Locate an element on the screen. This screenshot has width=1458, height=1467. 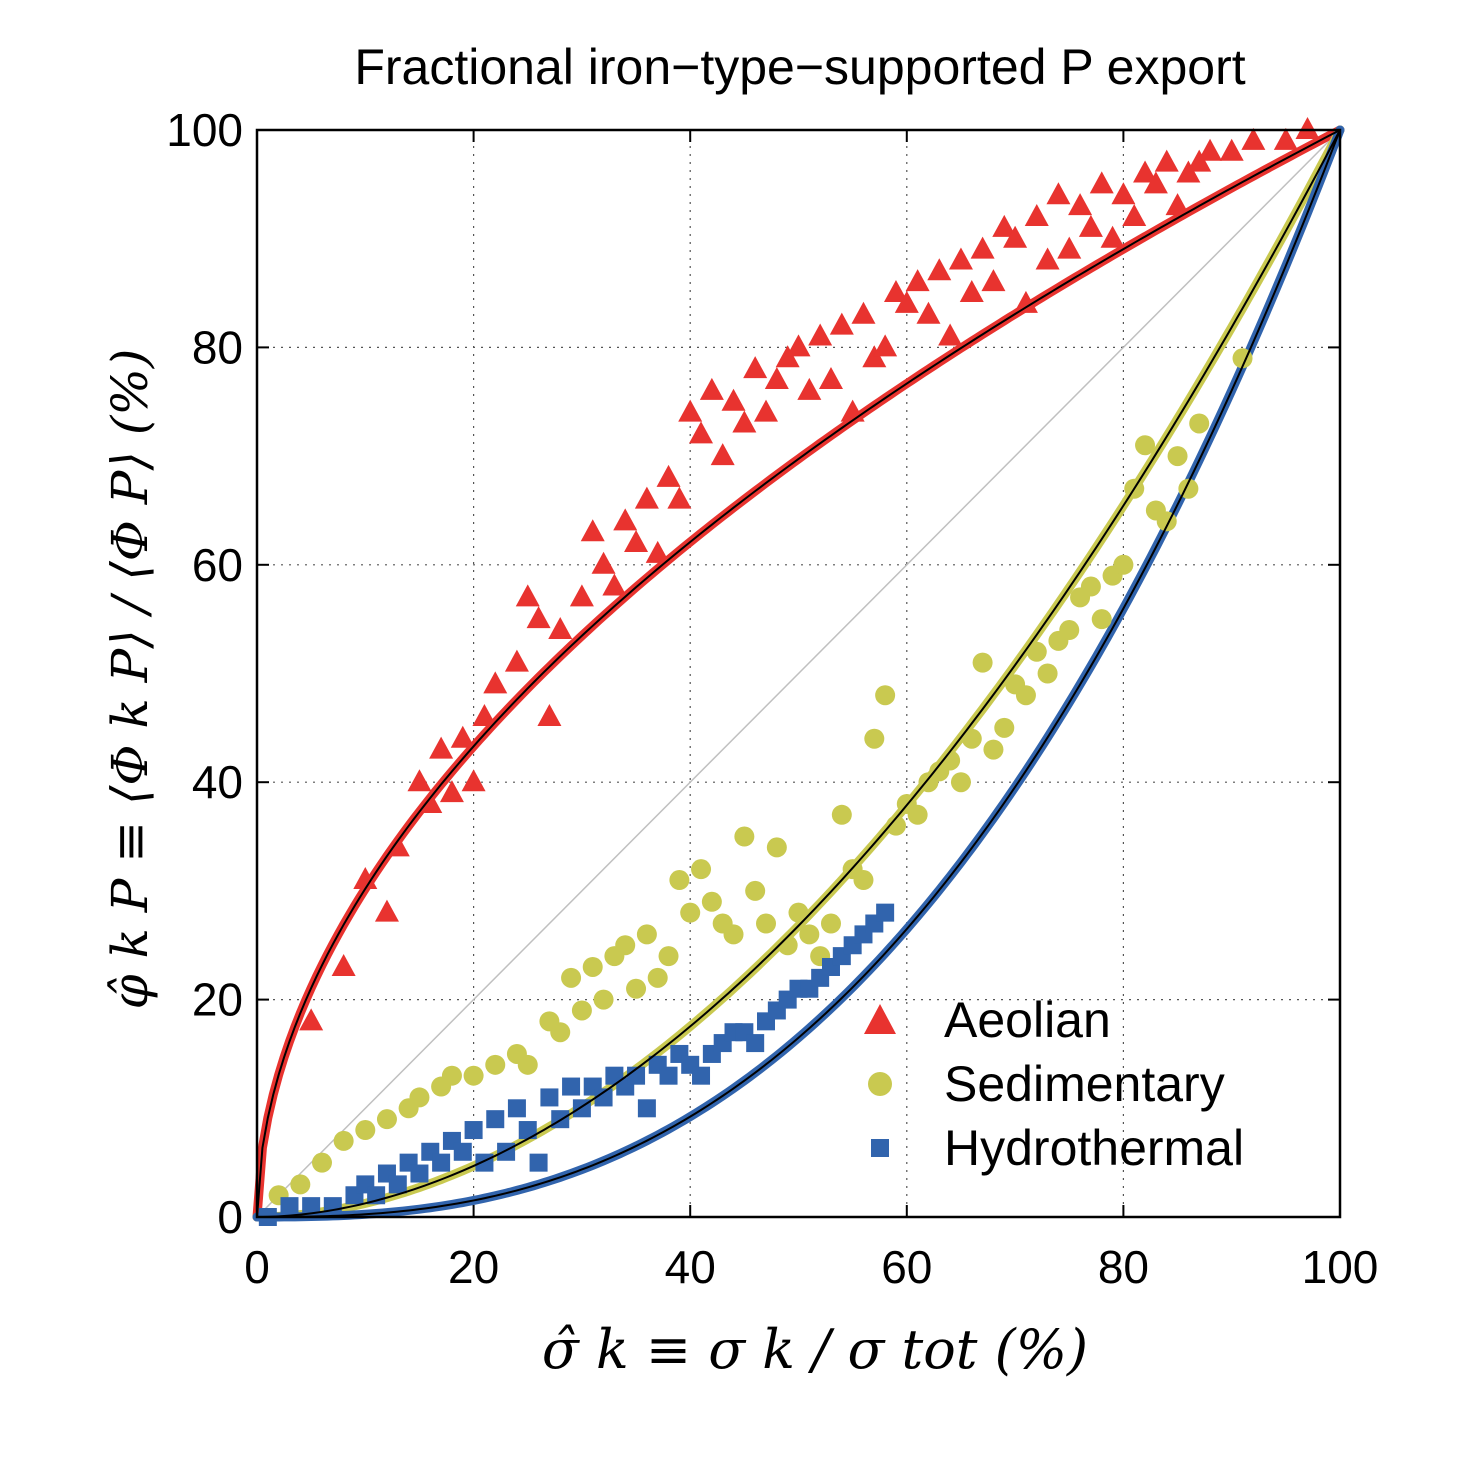
triangle-marker-icon is located at coordinates (880, 1020).